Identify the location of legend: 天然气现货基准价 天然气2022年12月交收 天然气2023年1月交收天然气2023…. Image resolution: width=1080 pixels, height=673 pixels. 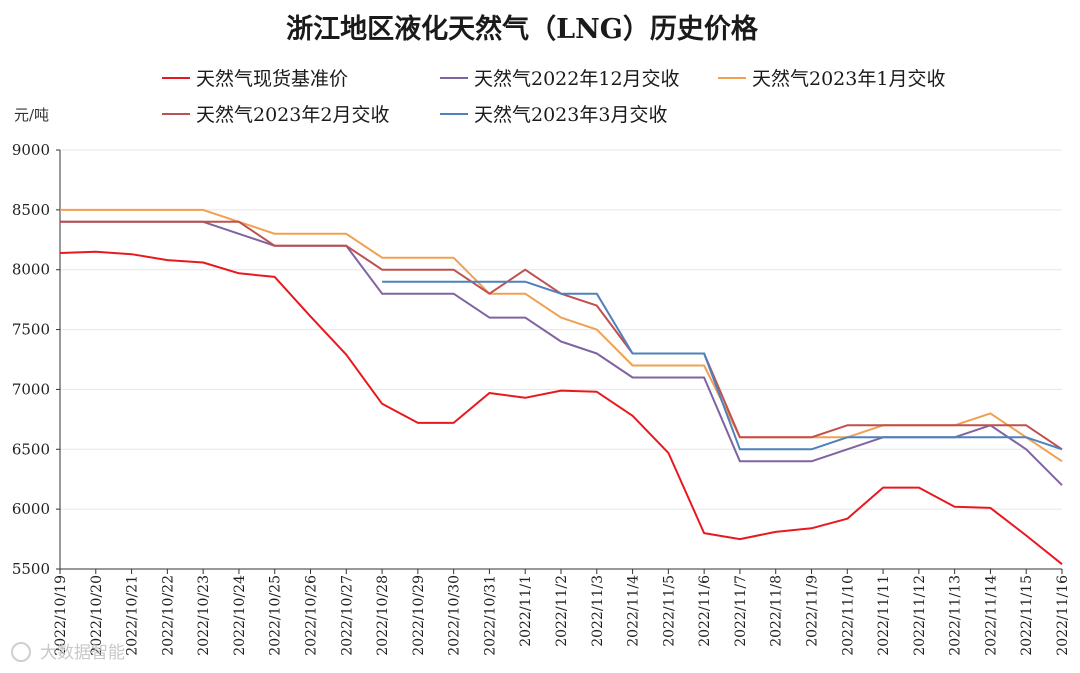
(553, 97).